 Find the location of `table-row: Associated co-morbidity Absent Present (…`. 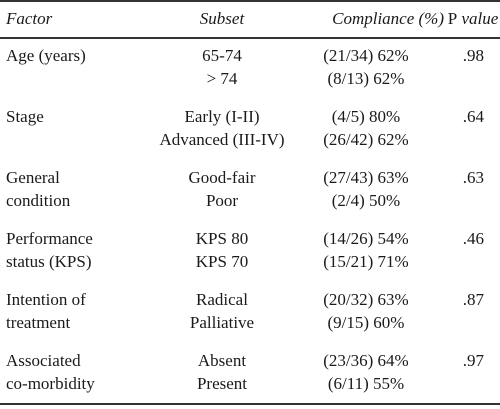

table-row: Associated co-morbidity Absent Present (… is located at coordinates (250, 379).